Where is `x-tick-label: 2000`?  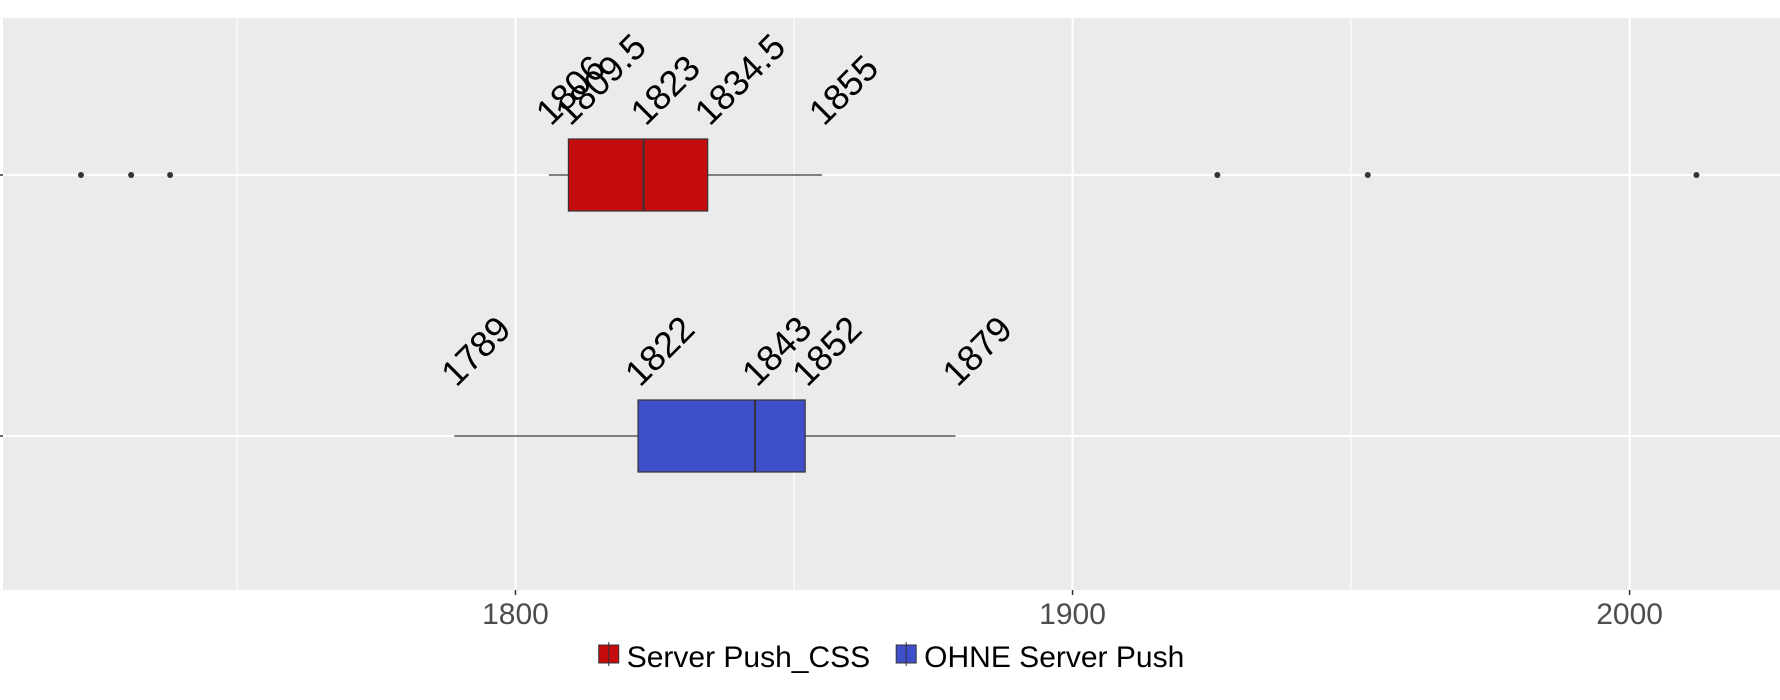
x-tick-label: 2000 is located at coordinates (1629, 614).